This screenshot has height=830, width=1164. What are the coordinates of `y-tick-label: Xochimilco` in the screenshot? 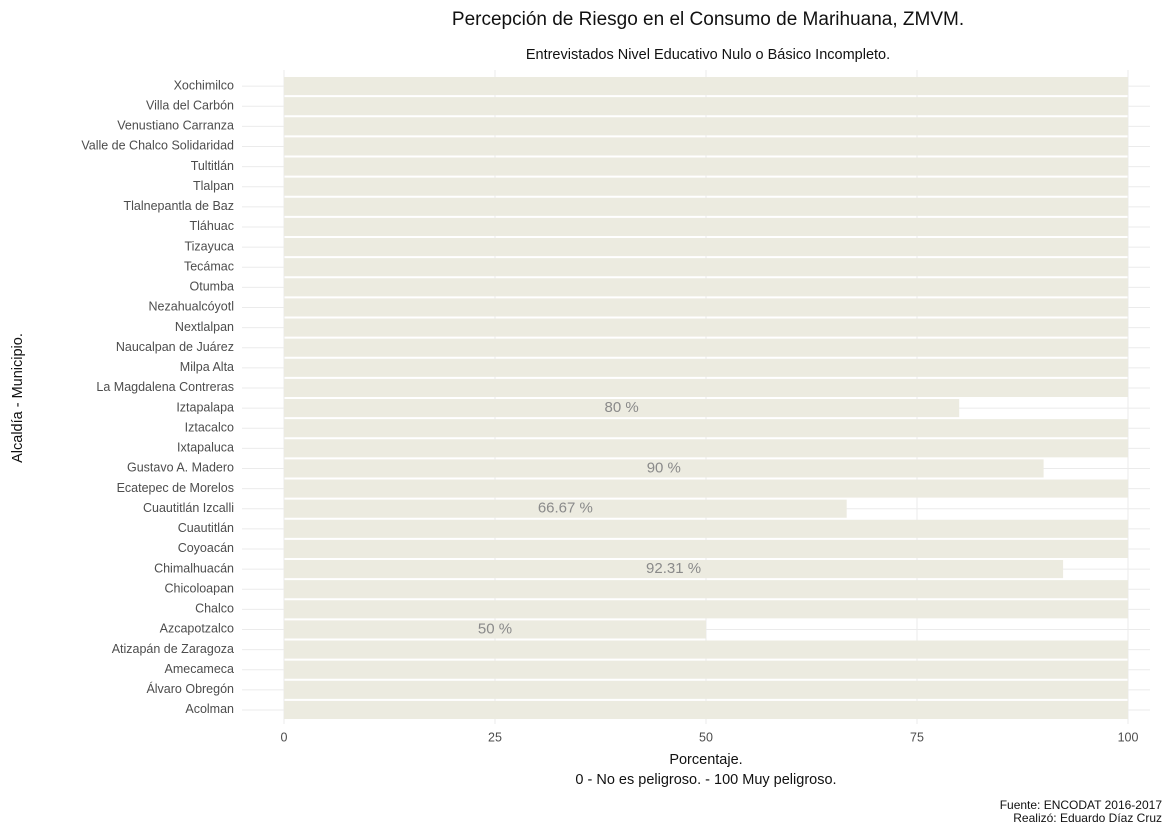 It's located at (204, 85).